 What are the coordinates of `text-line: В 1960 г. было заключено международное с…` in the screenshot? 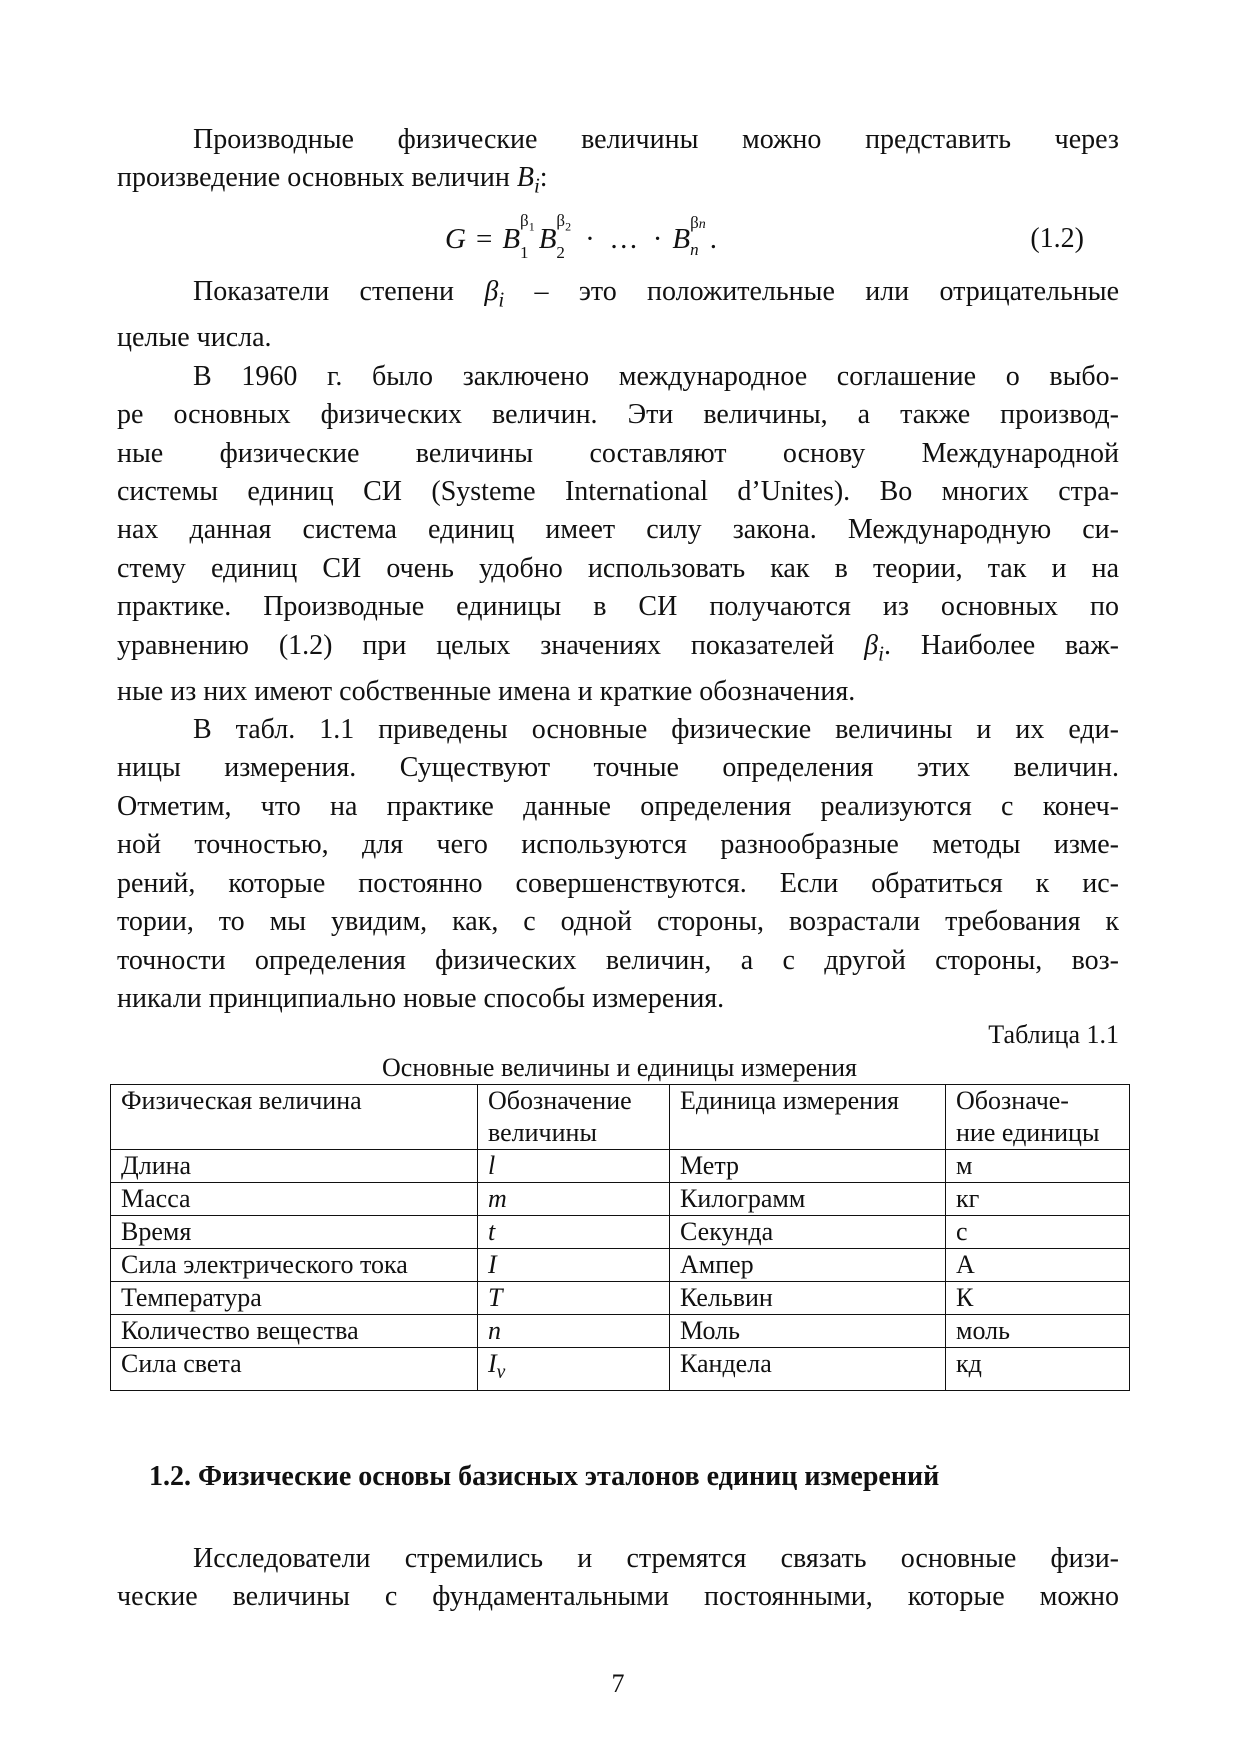 It's located at (656, 376).